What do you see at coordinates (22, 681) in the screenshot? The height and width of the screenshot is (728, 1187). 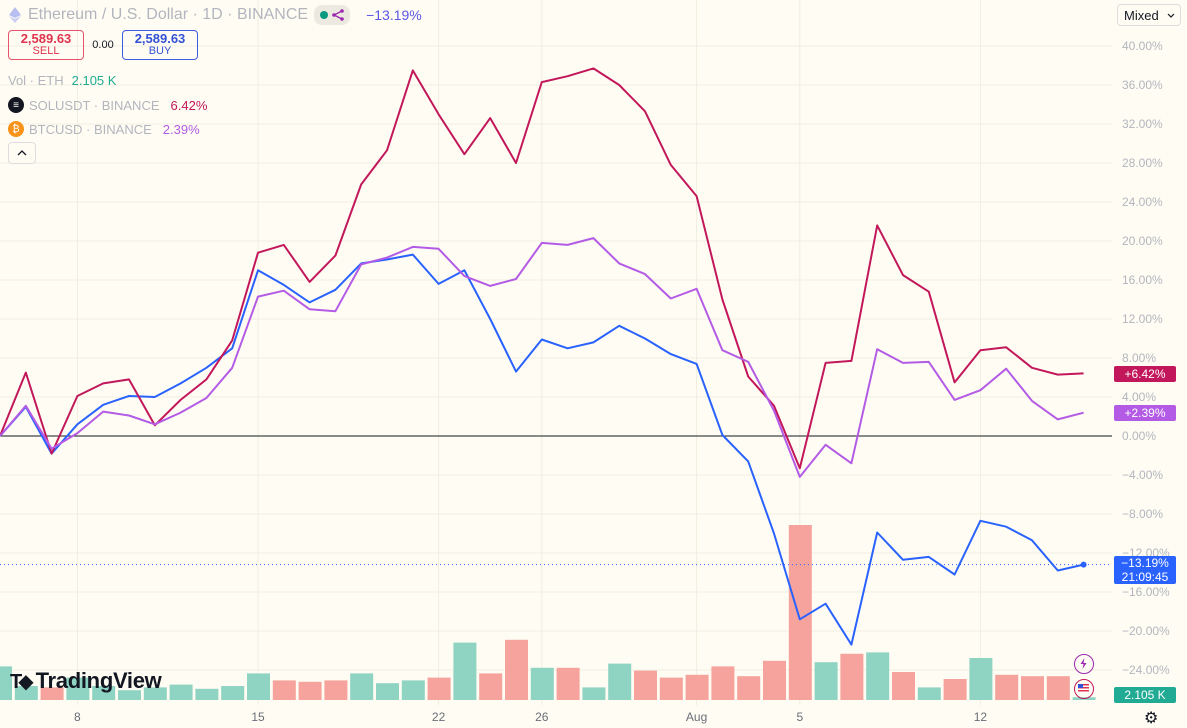 I see `tradingview-logo-icon: T◆` at bounding box center [22, 681].